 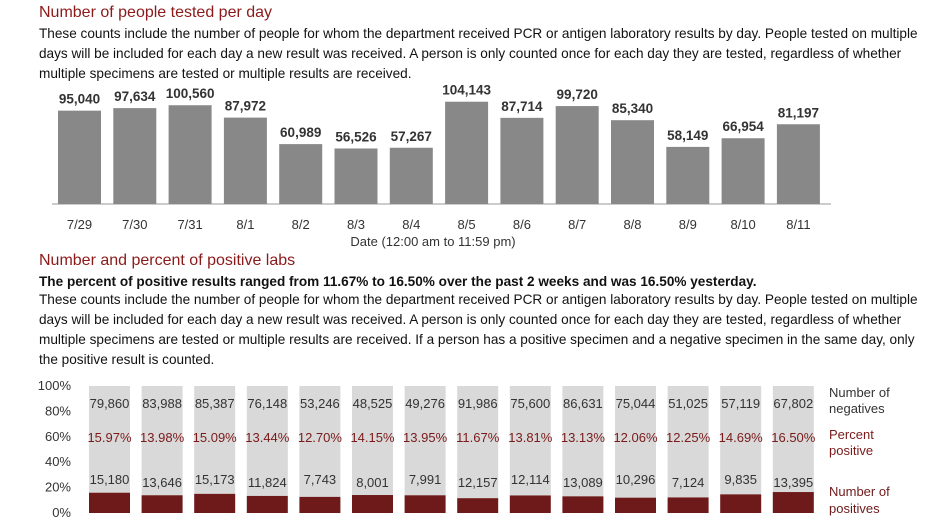 What do you see at coordinates (466, 90) in the screenshot?
I see `tested-value-label: 104,143` at bounding box center [466, 90].